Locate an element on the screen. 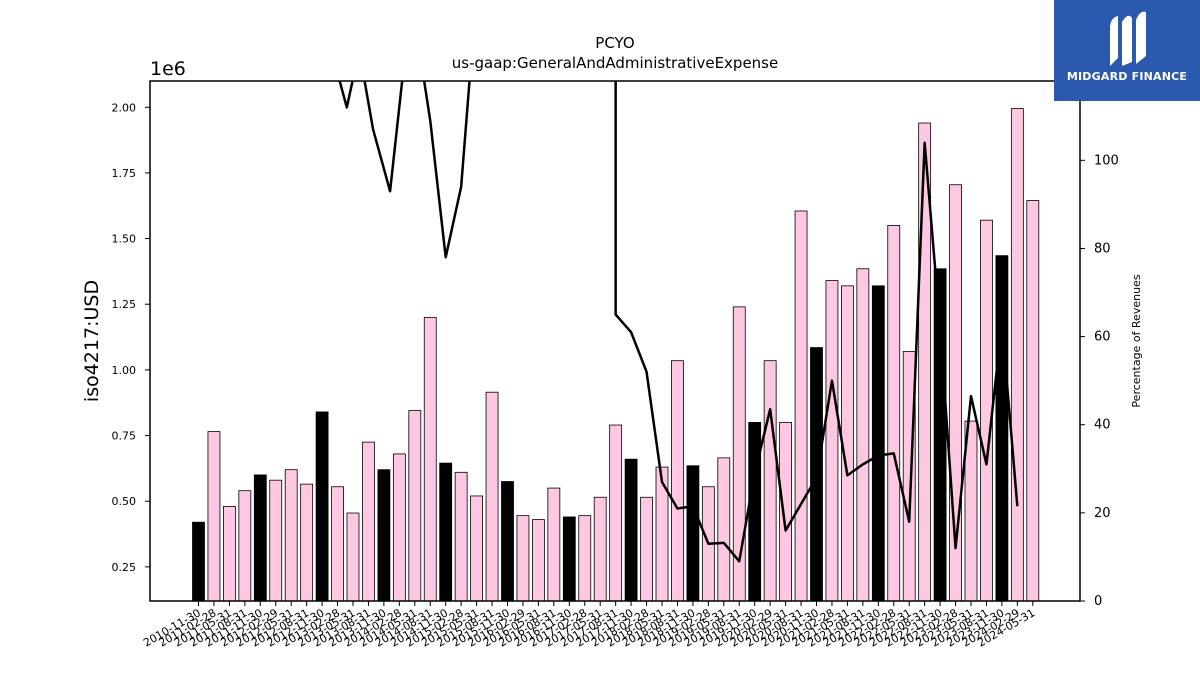  y-axis-right-label: Percentage of Revenues is located at coordinates (1136, 340).